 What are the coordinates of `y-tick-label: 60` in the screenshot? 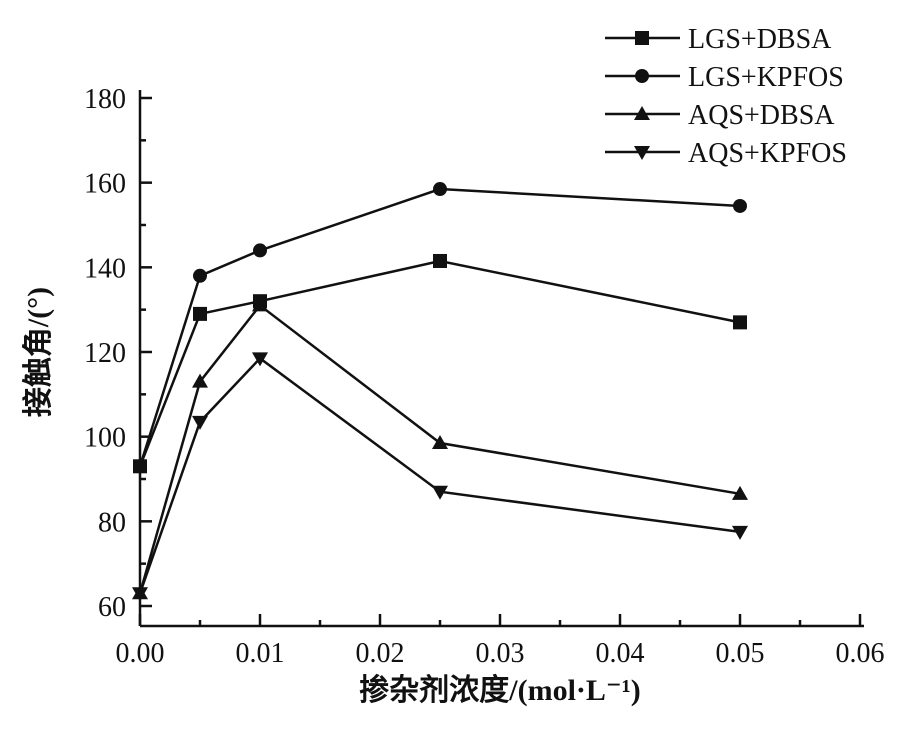 It's located at (112, 607).